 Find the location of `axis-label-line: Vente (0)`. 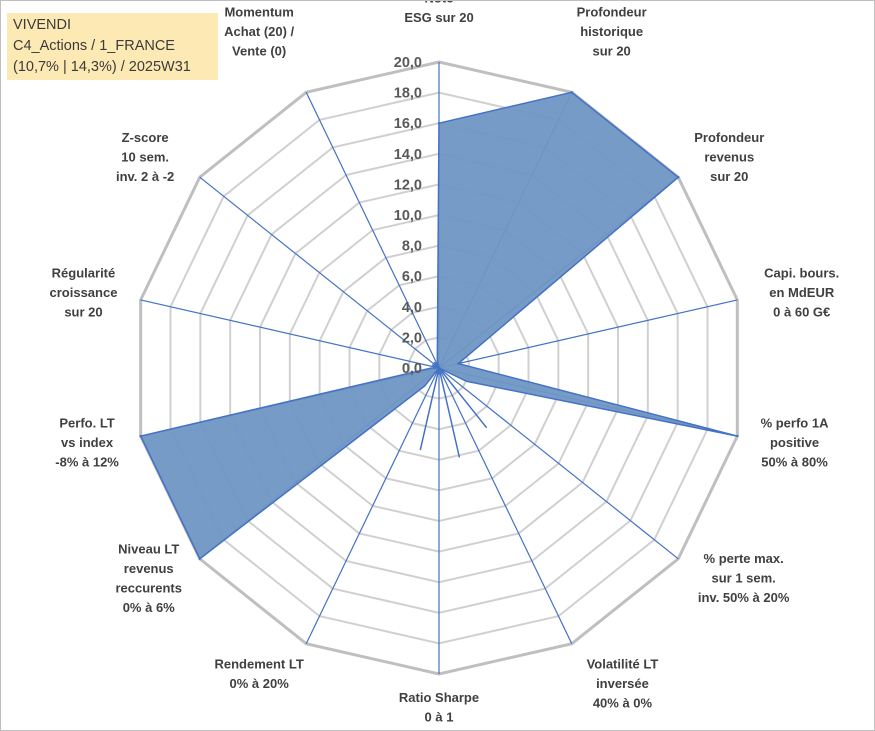

axis-label-line: Vente (0) is located at coordinates (259, 50).